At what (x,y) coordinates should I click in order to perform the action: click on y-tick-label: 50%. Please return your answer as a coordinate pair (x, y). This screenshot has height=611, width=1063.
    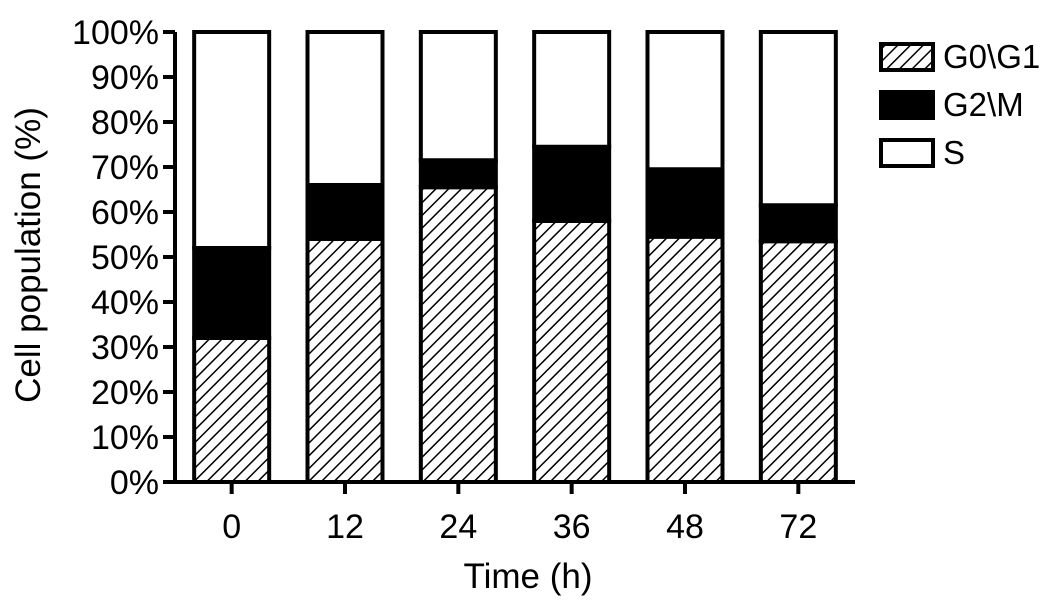
    Looking at the image, I should click on (125, 258).